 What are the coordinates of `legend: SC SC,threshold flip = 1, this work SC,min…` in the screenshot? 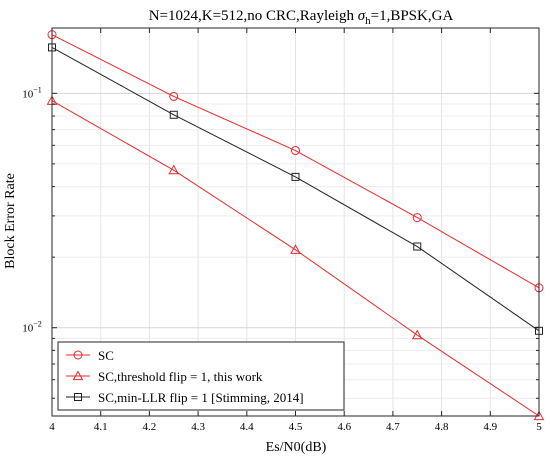 It's located at (201, 376).